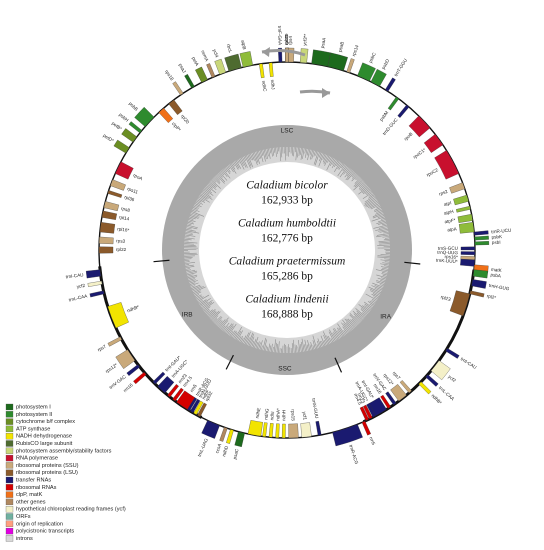 The height and width of the screenshot is (550, 544). I want to click on gene-label: ndhB*, so click(436, 399).